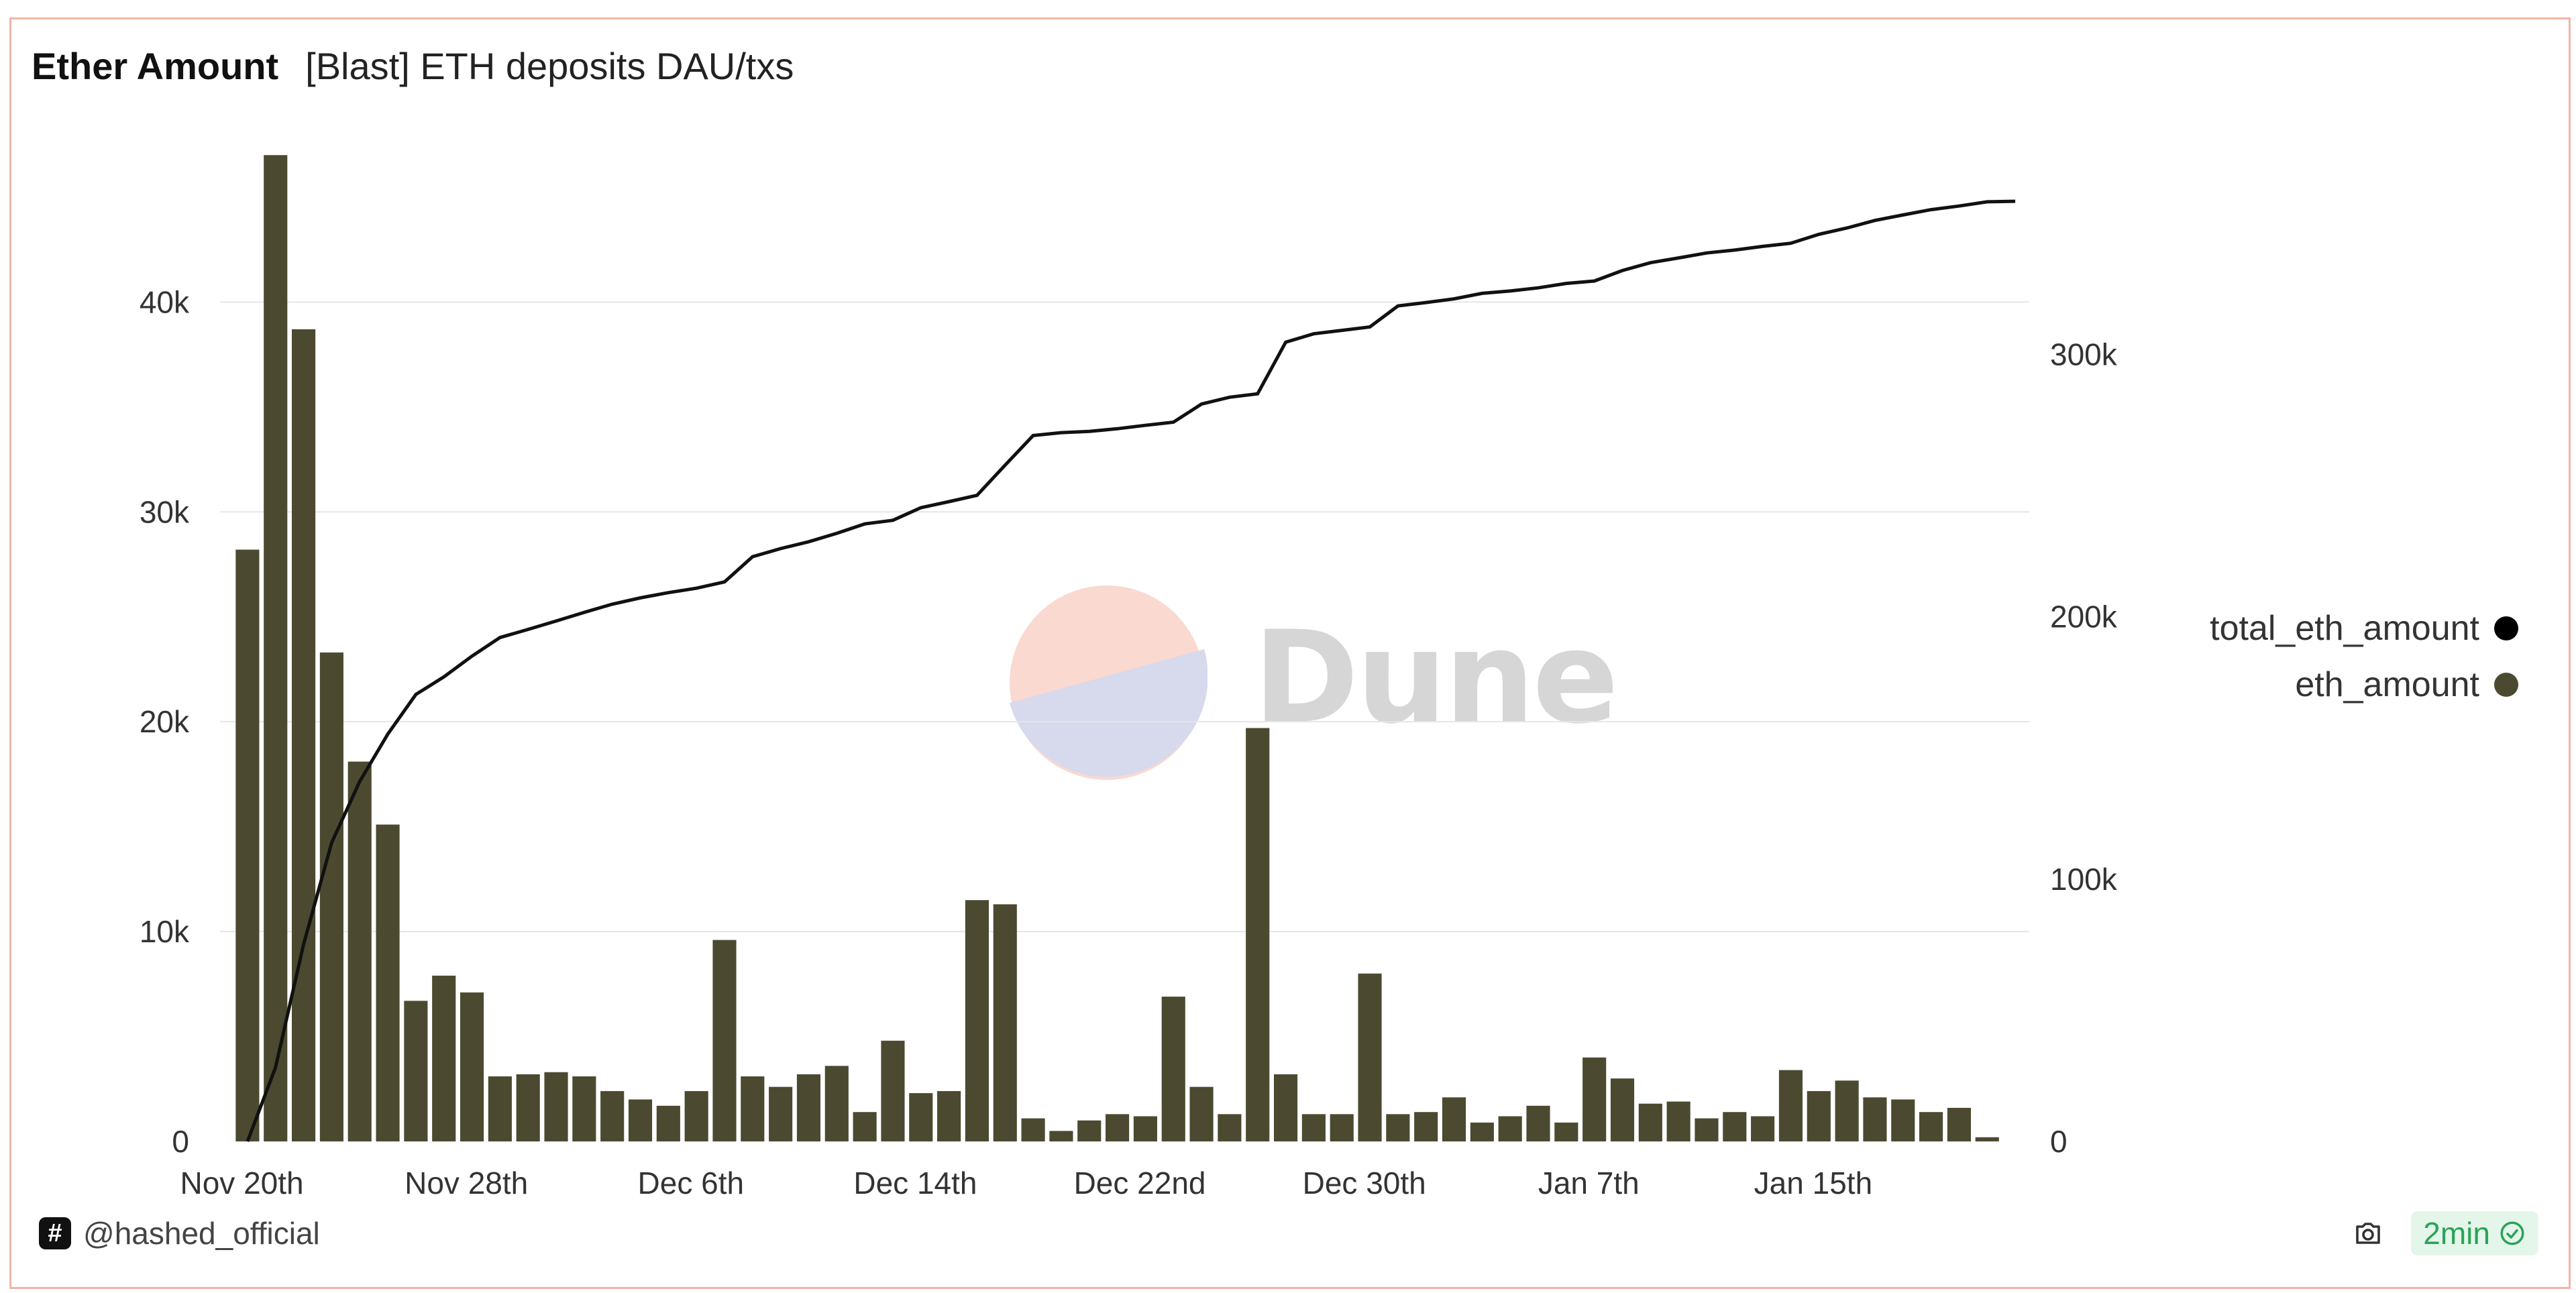 The width and height of the screenshot is (2576, 1293). What do you see at coordinates (165, 301) in the screenshot?
I see `y-left-tick-label: 40k` at bounding box center [165, 301].